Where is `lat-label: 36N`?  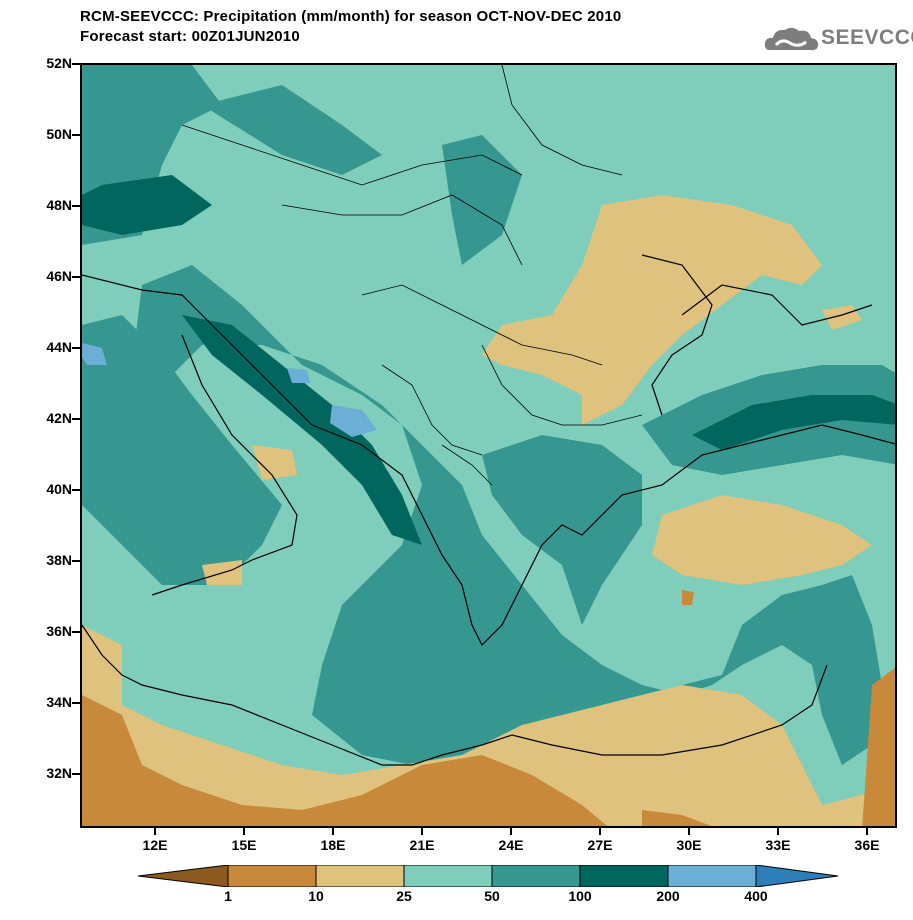 lat-label: 36N is located at coordinates (59, 631).